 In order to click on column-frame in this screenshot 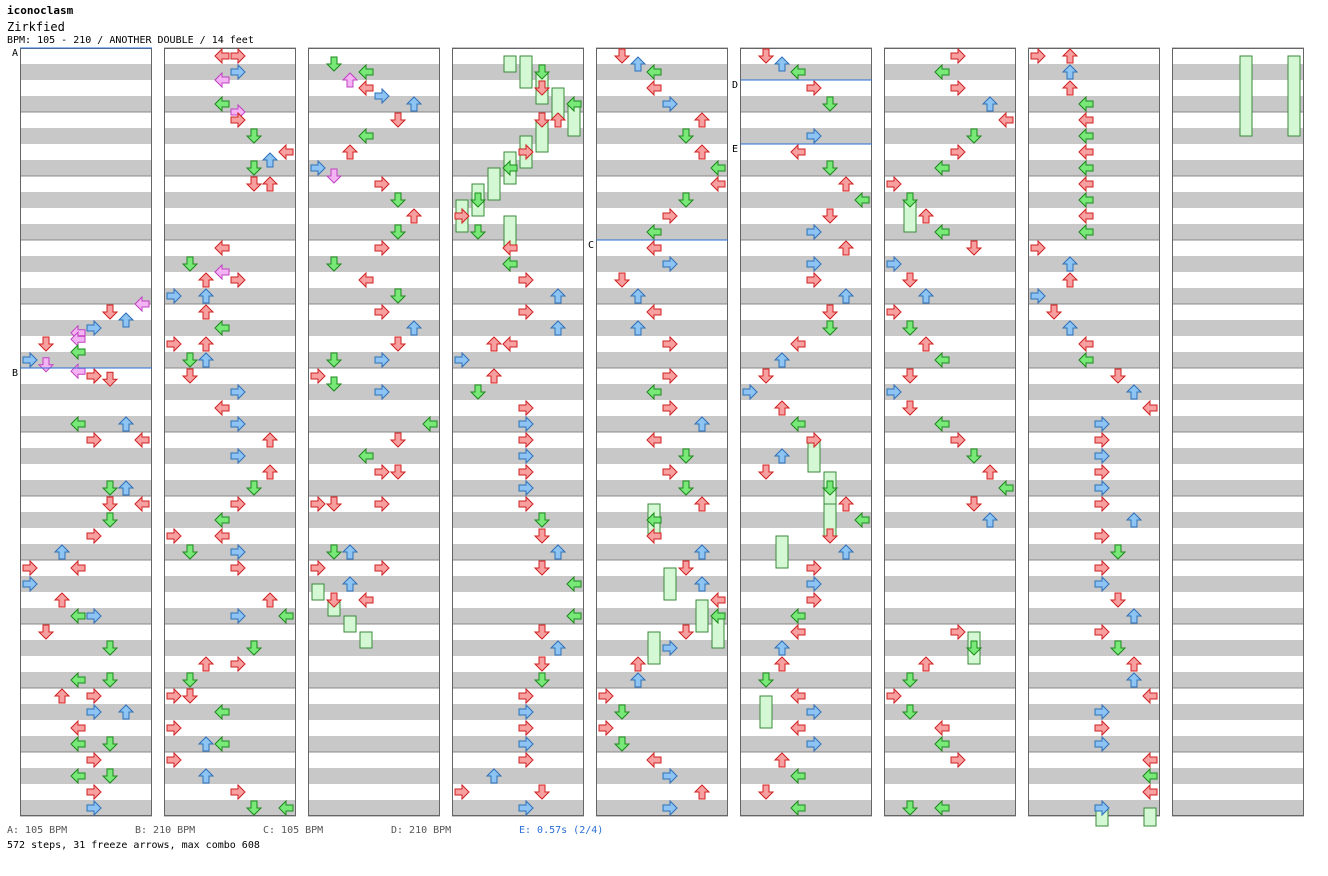, I will do `click(230, 432)`.